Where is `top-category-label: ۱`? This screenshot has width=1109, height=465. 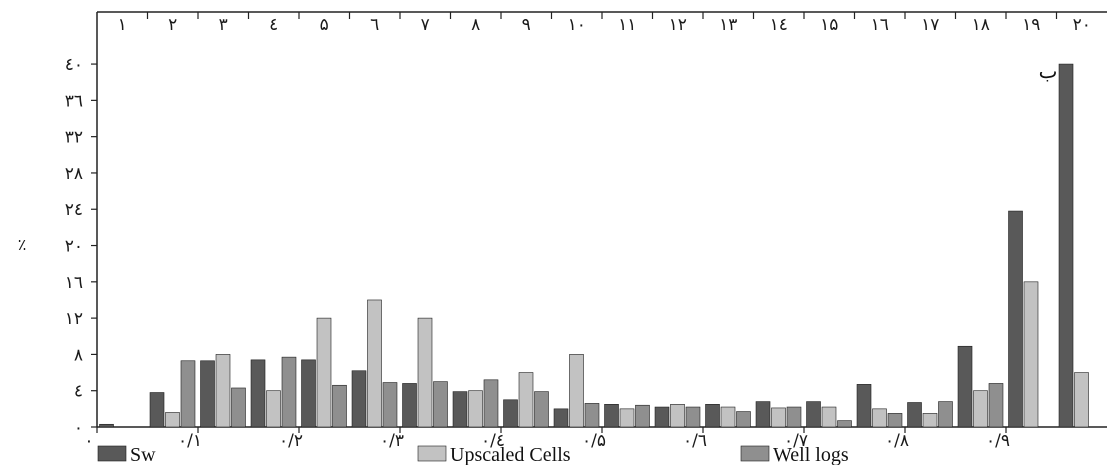
top-category-label: ۱ is located at coordinates (122, 25).